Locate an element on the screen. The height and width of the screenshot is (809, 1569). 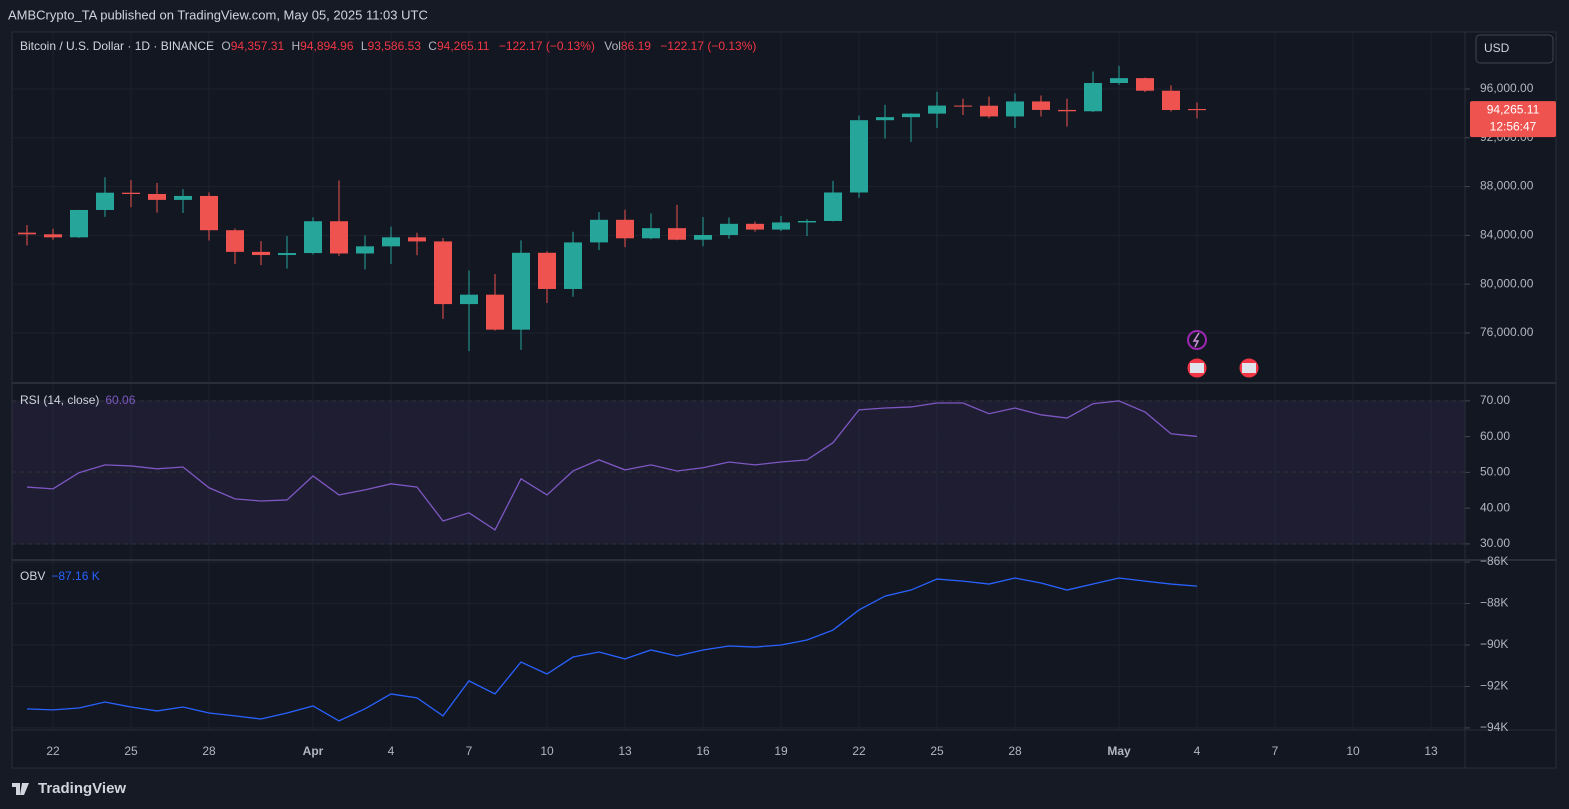
y-tick-label: −90K is located at coordinates (1494, 644).